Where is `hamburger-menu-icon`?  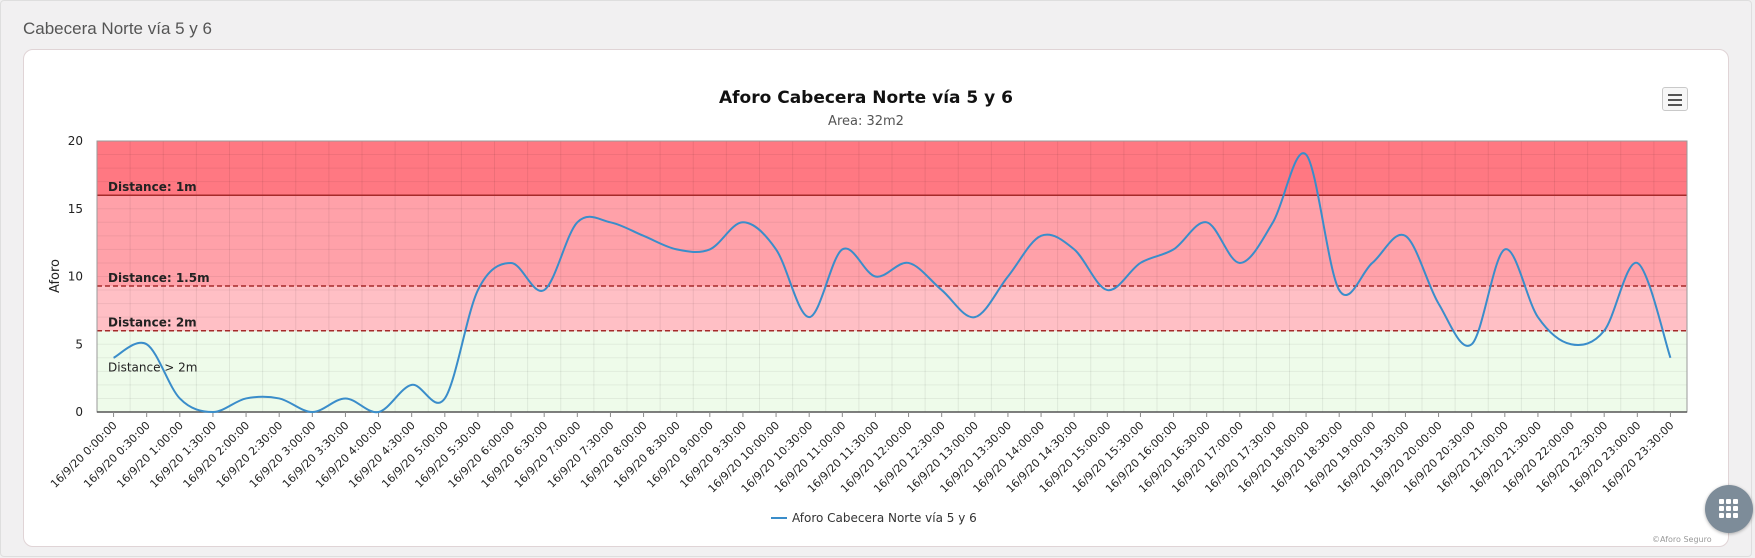
hamburger-menu-icon is located at coordinates (1675, 99).